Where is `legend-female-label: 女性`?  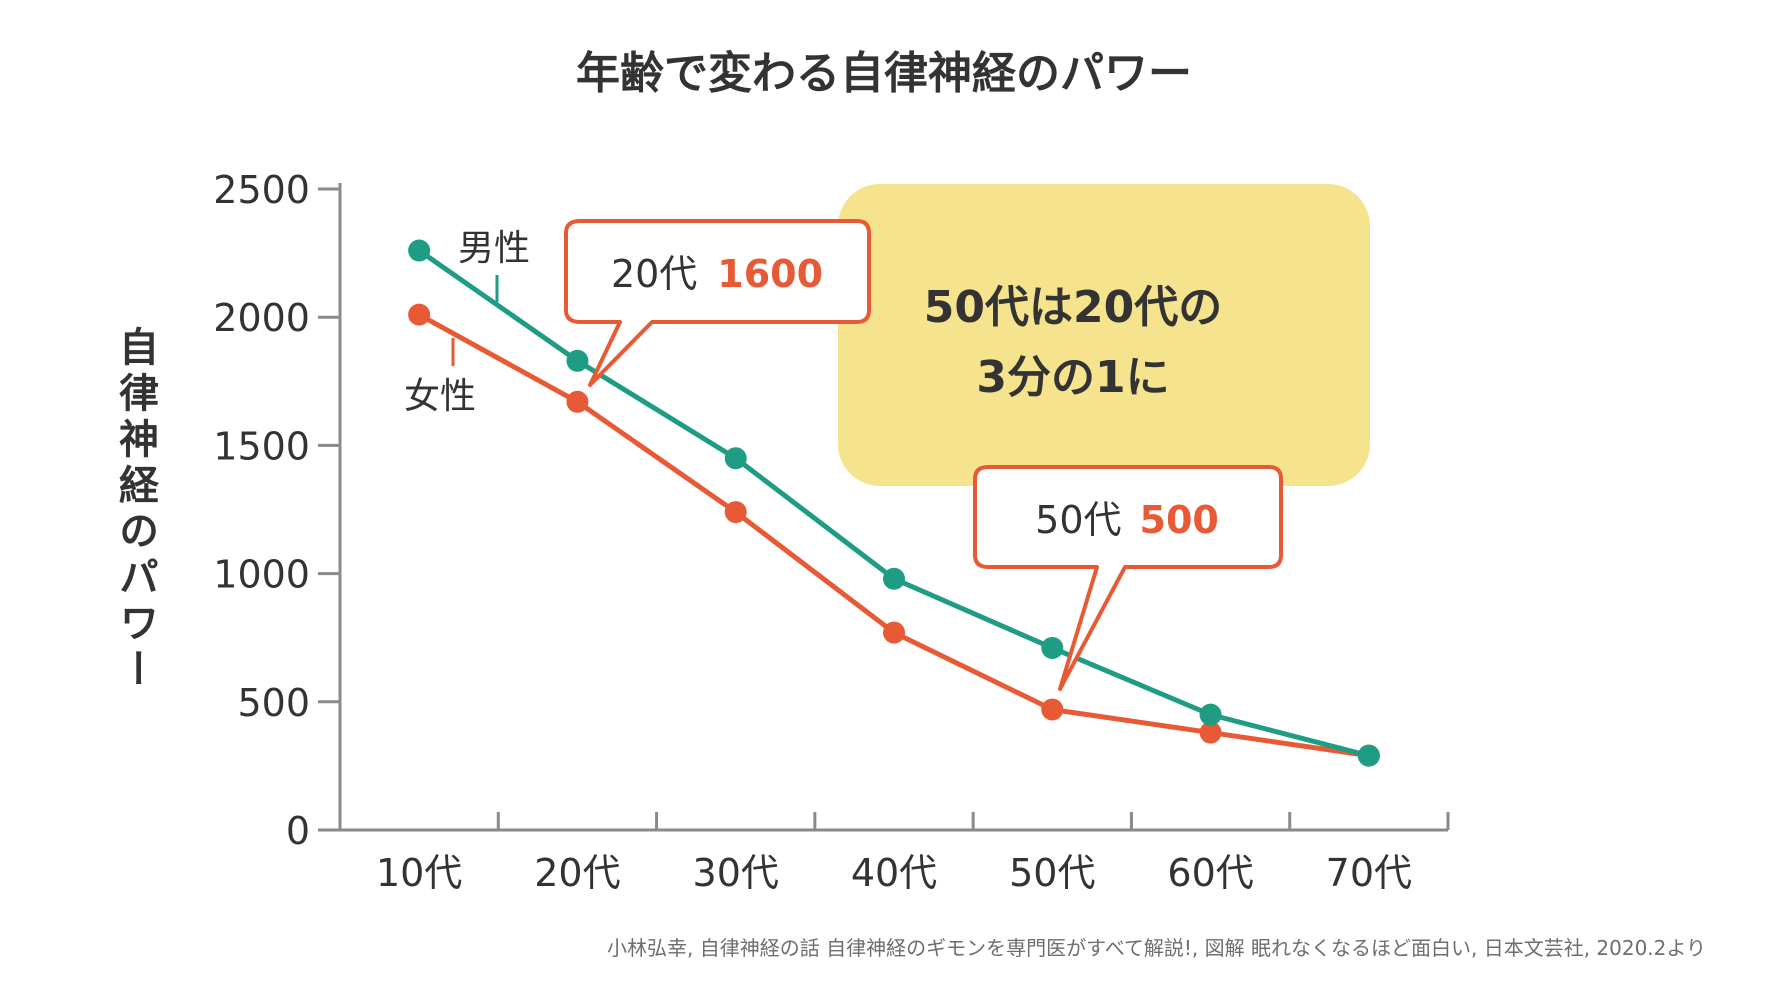
legend-female-label: 女性 is located at coordinates (440, 396).